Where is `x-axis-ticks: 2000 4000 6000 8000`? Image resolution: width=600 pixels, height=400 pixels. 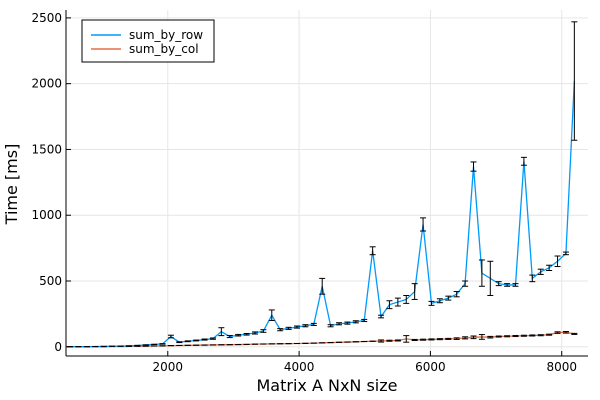
x-axis-ticks: 2000 4000 6000 8000 is located at coordinates (365, 362).